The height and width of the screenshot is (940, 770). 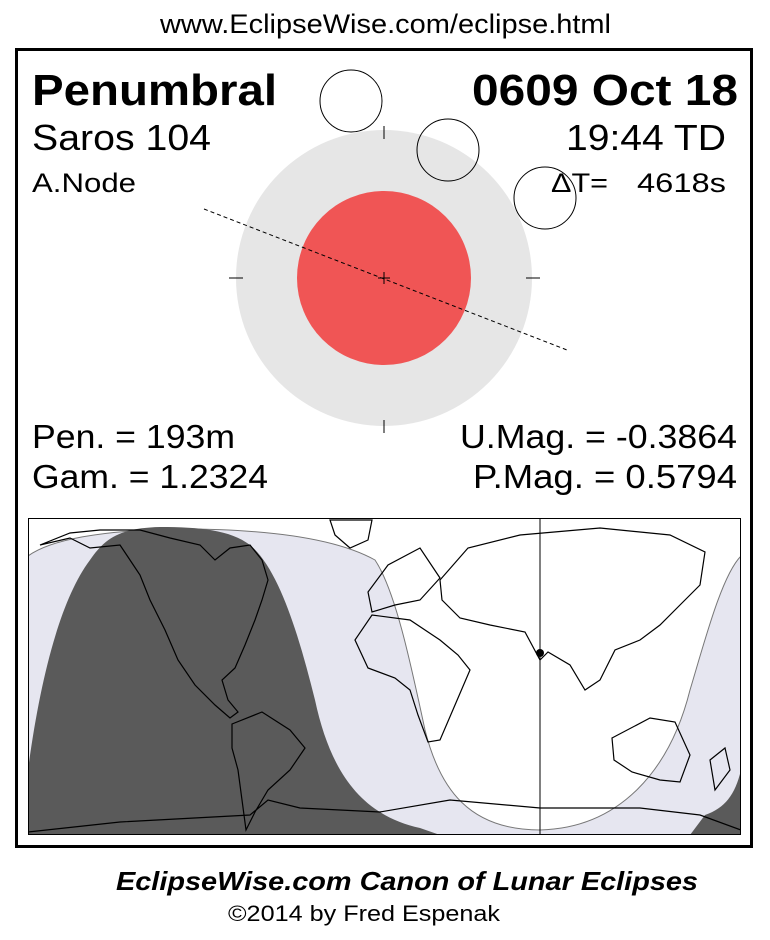 What do you see at coordinates (715, 802) in the screenshot?
I see `no-visibility-zone-east` at bounding box center [715, 802].